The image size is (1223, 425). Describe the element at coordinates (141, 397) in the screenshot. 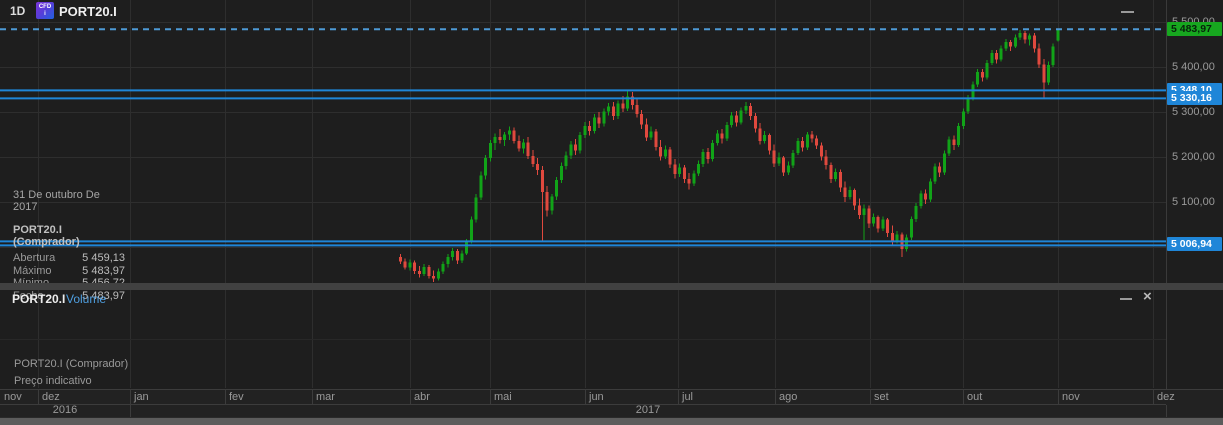

I see `month-label: jan` at that location.